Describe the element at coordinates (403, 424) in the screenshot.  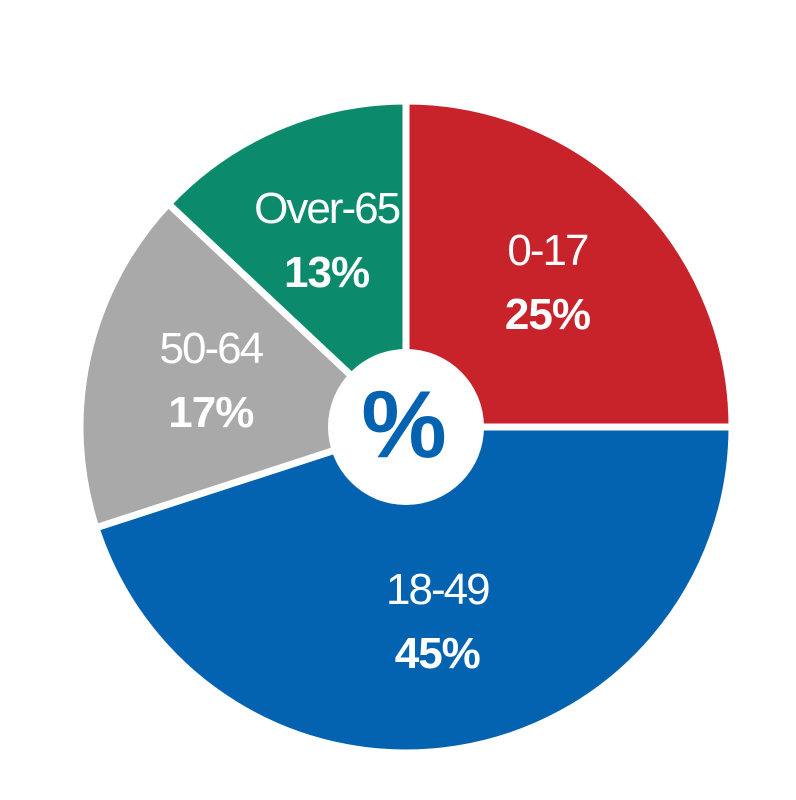
I see `center-label: %` at that location.